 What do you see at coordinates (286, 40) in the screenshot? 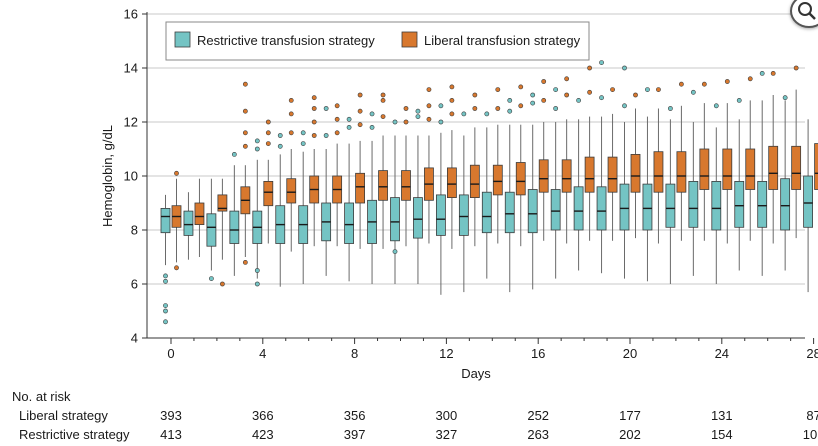
I see `legend-label-restrictive: Restrictive transfusion strategy` at bounding box center [286, 40].